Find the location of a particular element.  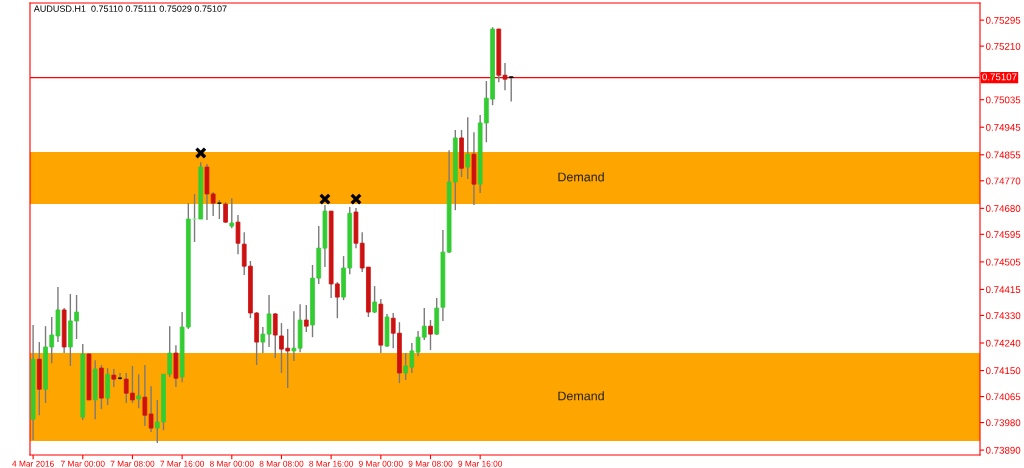

y-tick-label: 0.74330 is located at coordinates (1003, 316).